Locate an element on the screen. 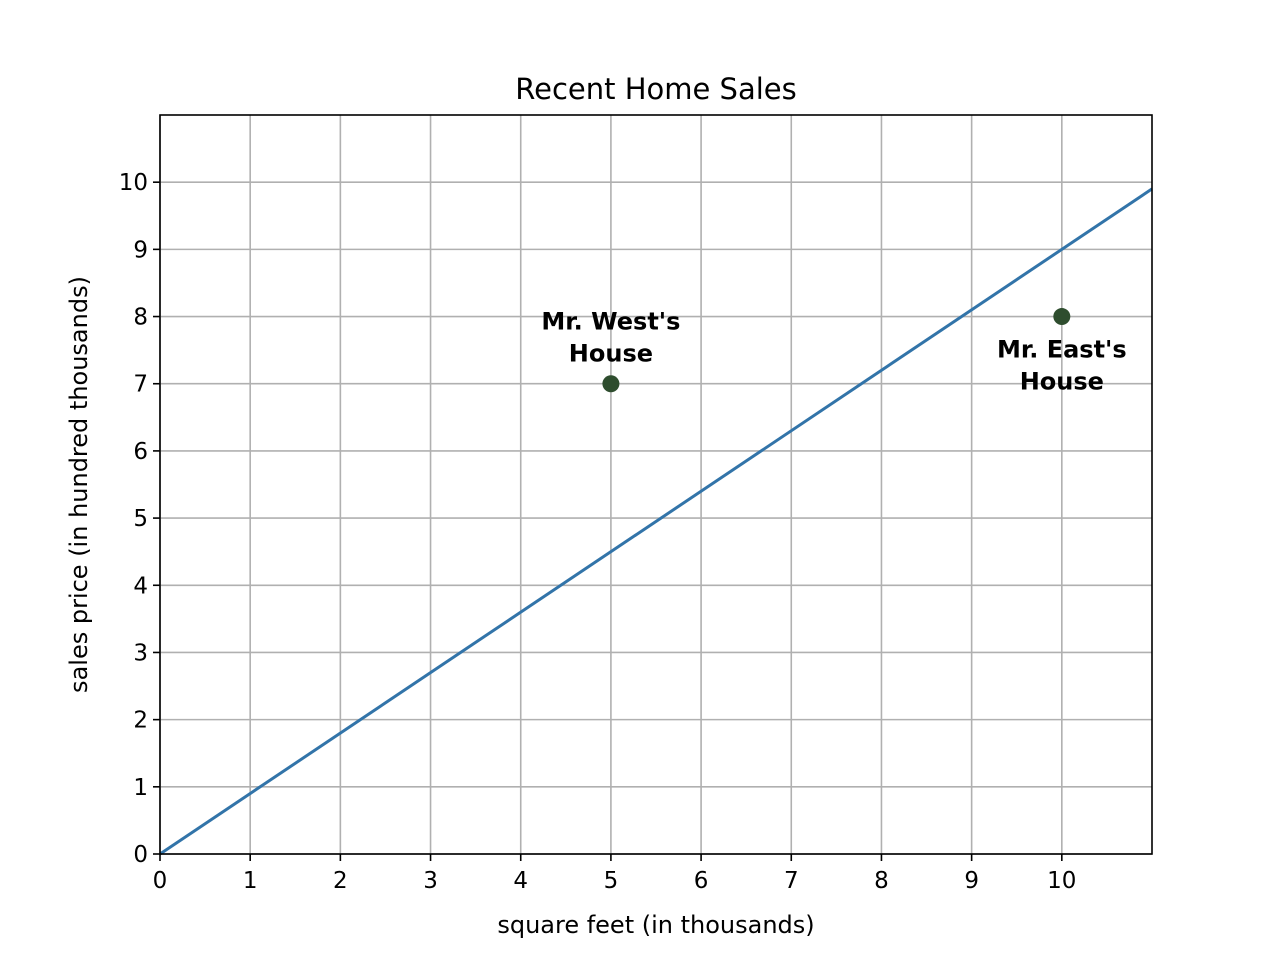 This screenshot has height=960, width=1280. chart-annotations: Mr. West's House Mr. East's House is located at coordinates (833, 352).